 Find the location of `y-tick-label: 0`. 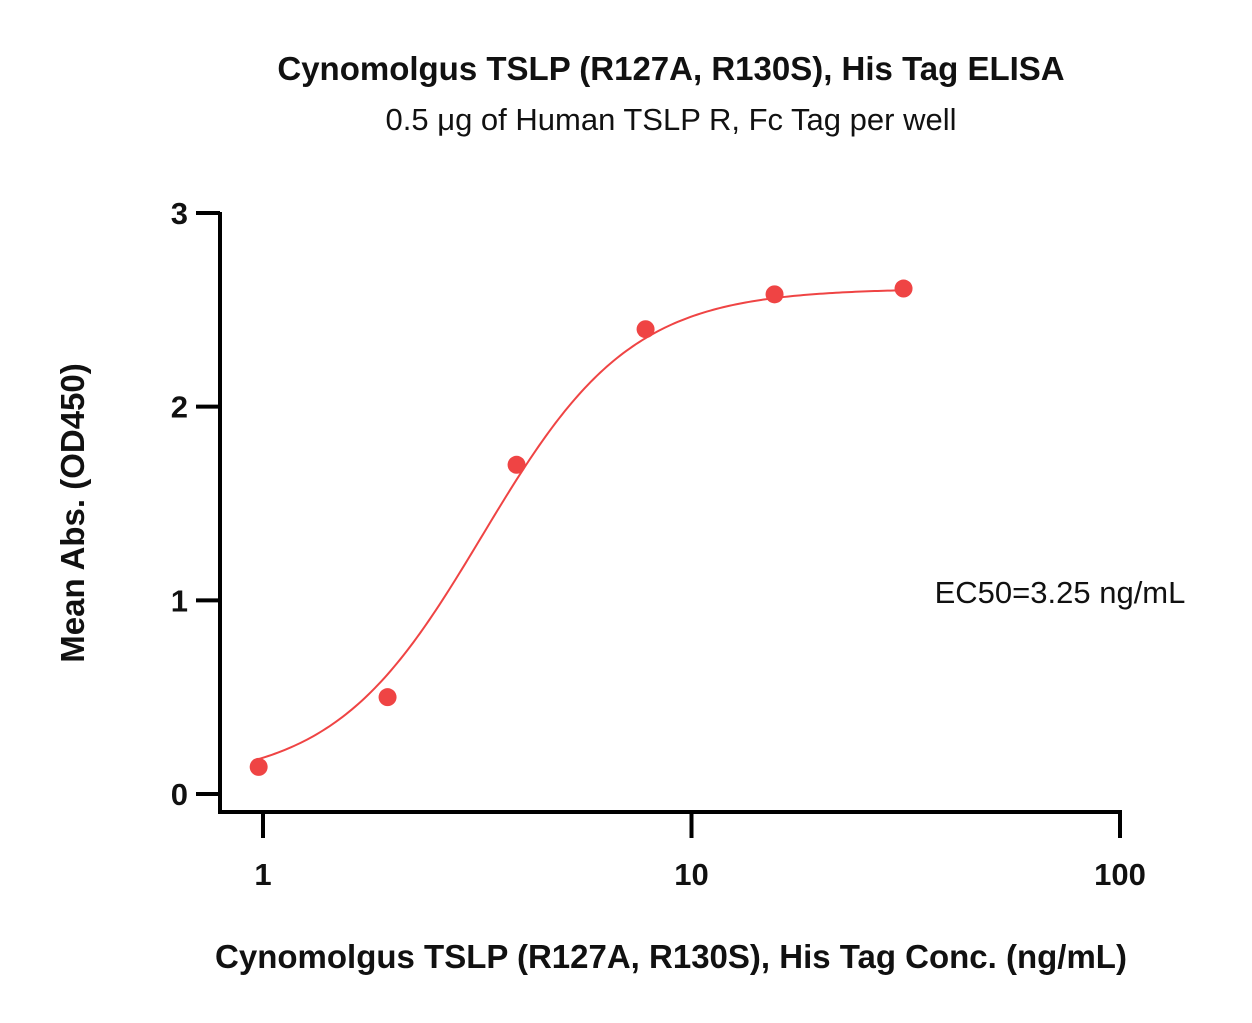

y-tick-label: 0 is located at coordinates (179, 794).